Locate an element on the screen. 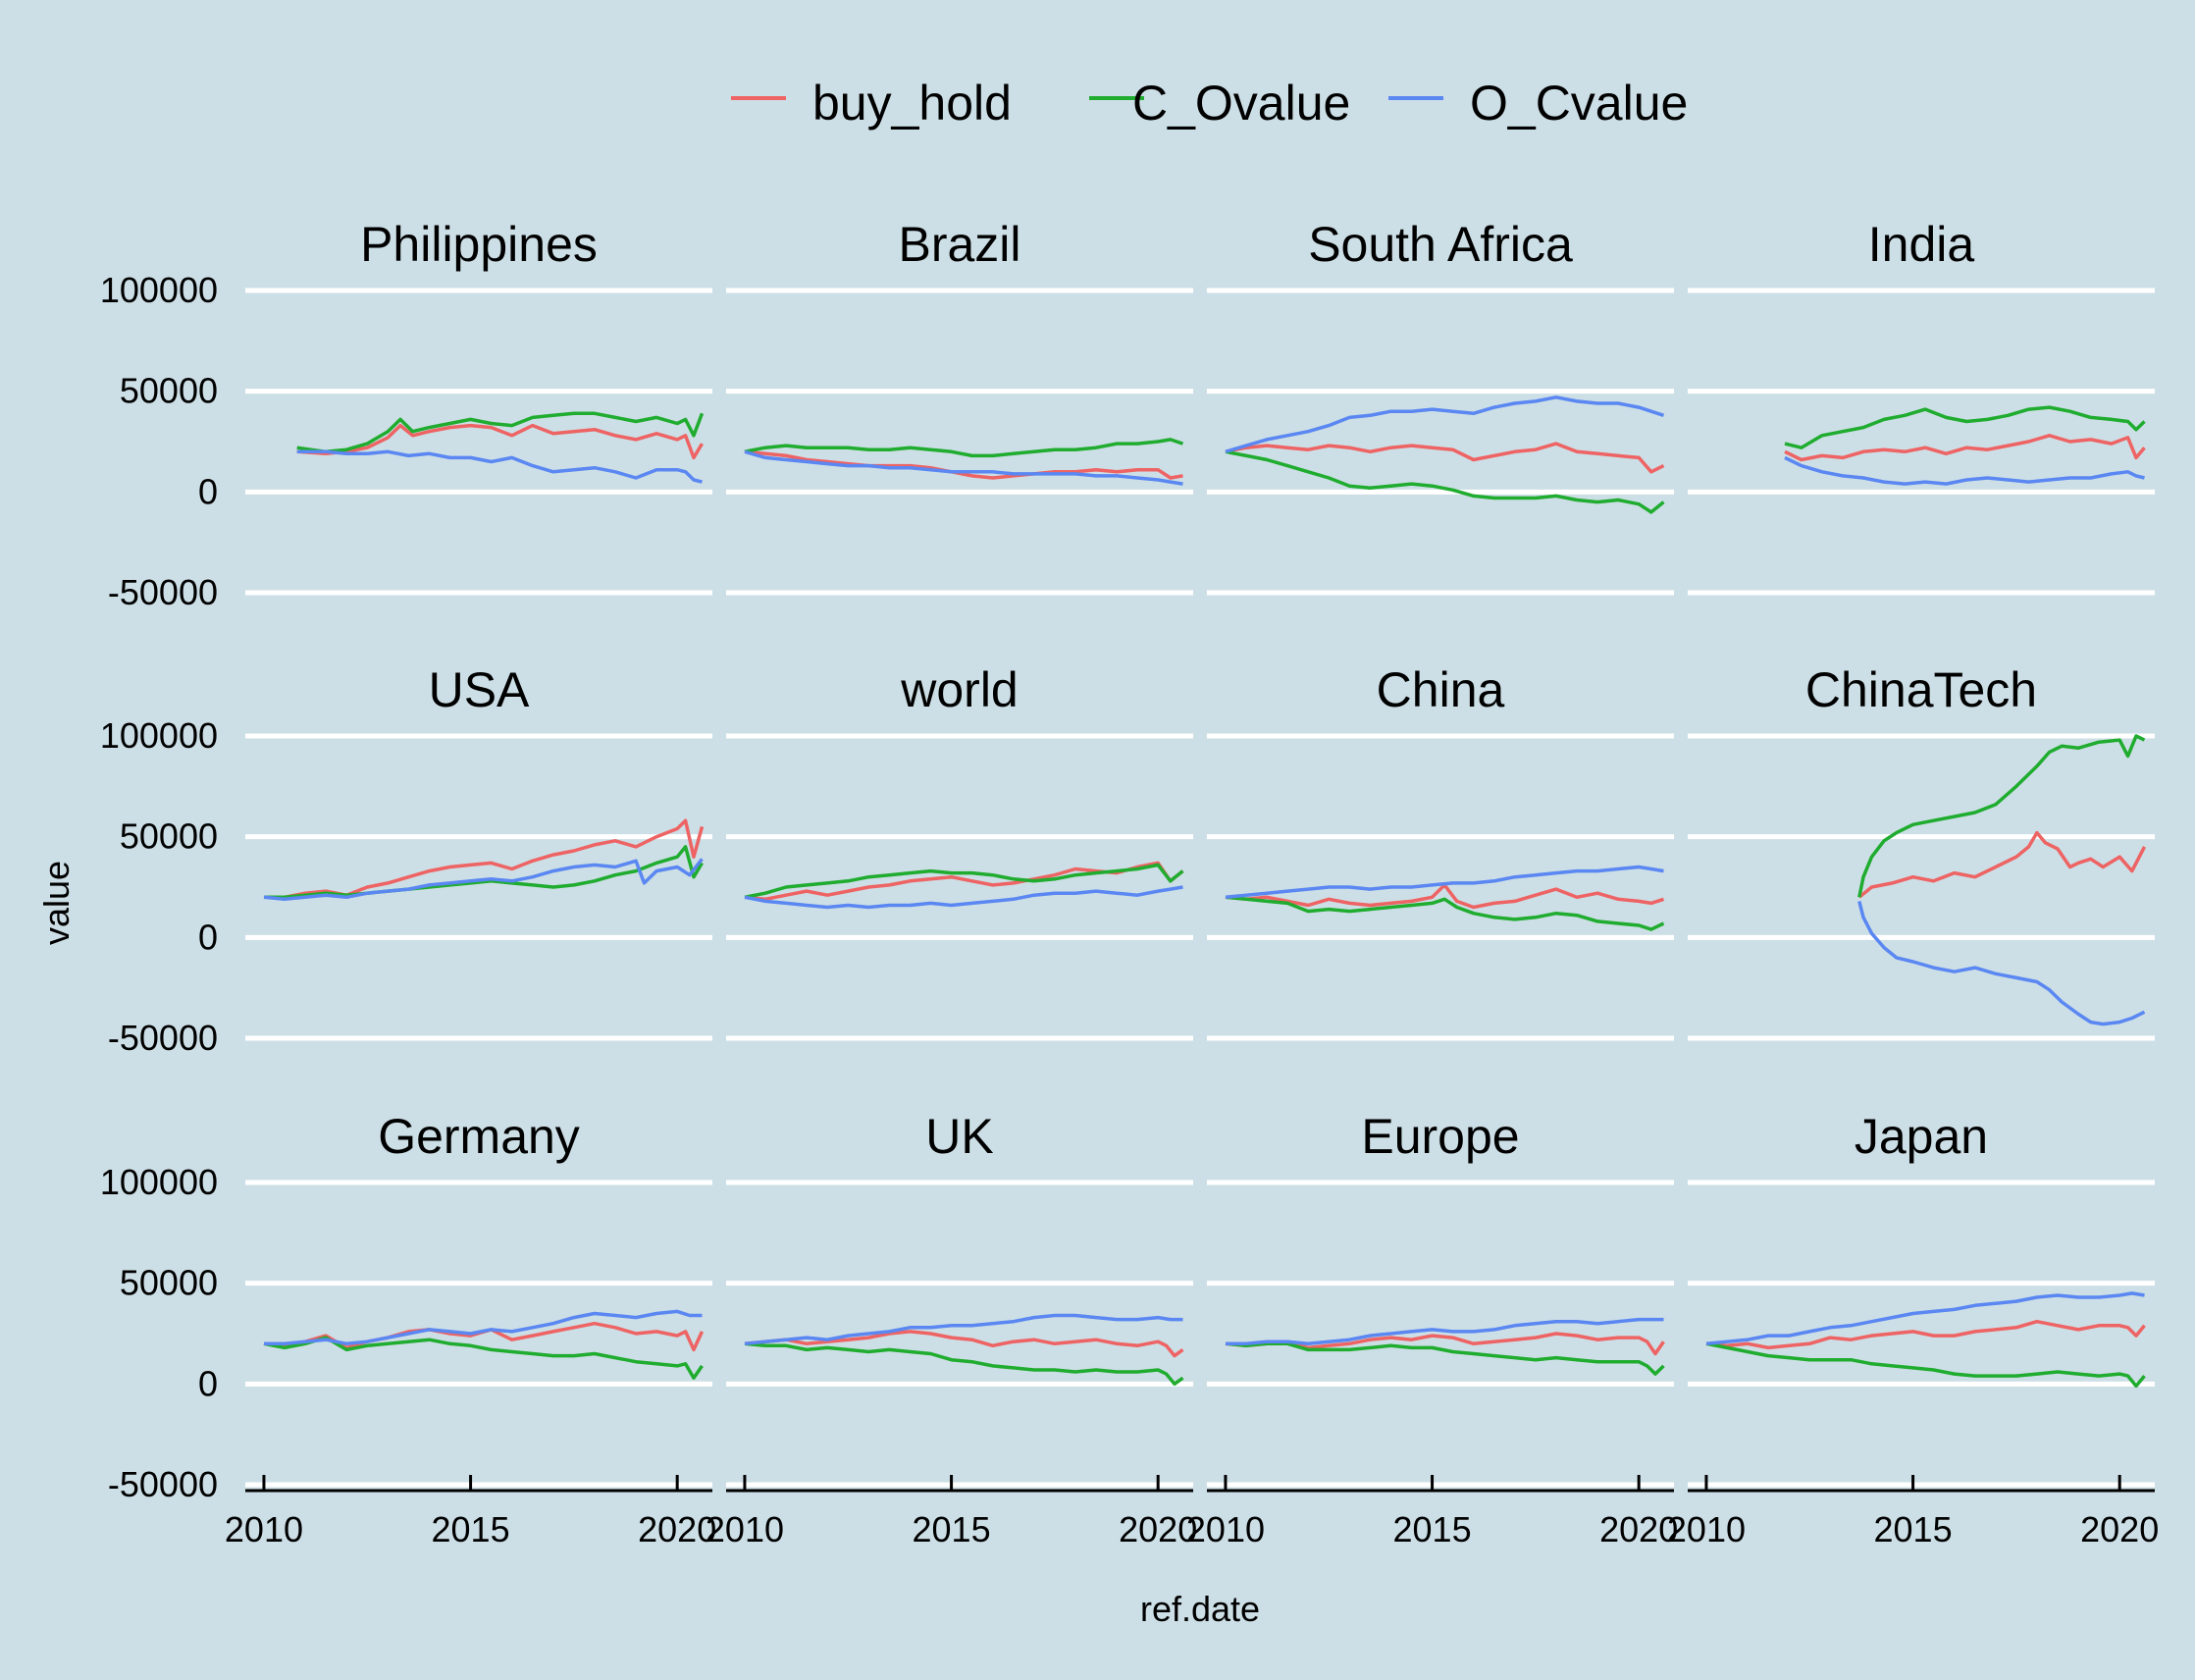  panel-title: ChinaTech is located at coordinates (1921, 689).